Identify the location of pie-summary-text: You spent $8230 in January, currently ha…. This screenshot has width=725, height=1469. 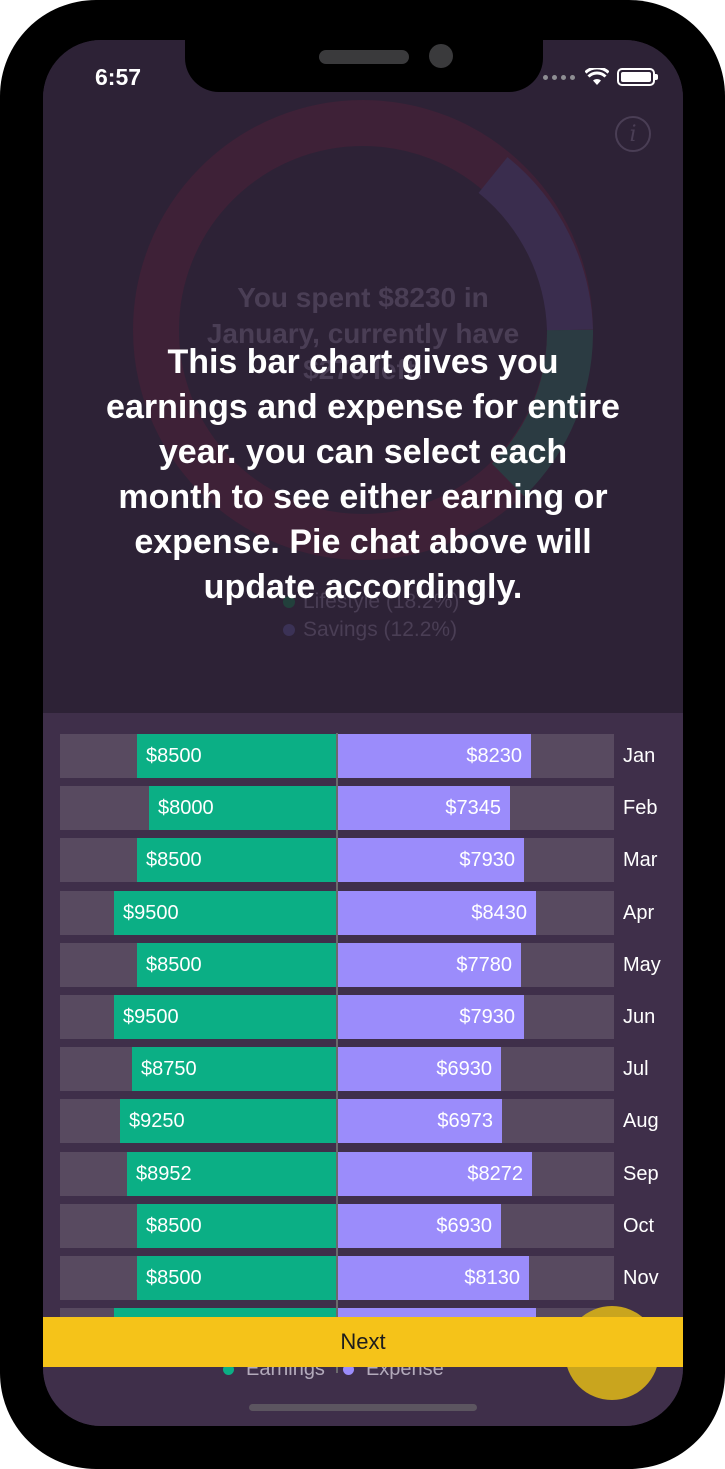
(363, 333).